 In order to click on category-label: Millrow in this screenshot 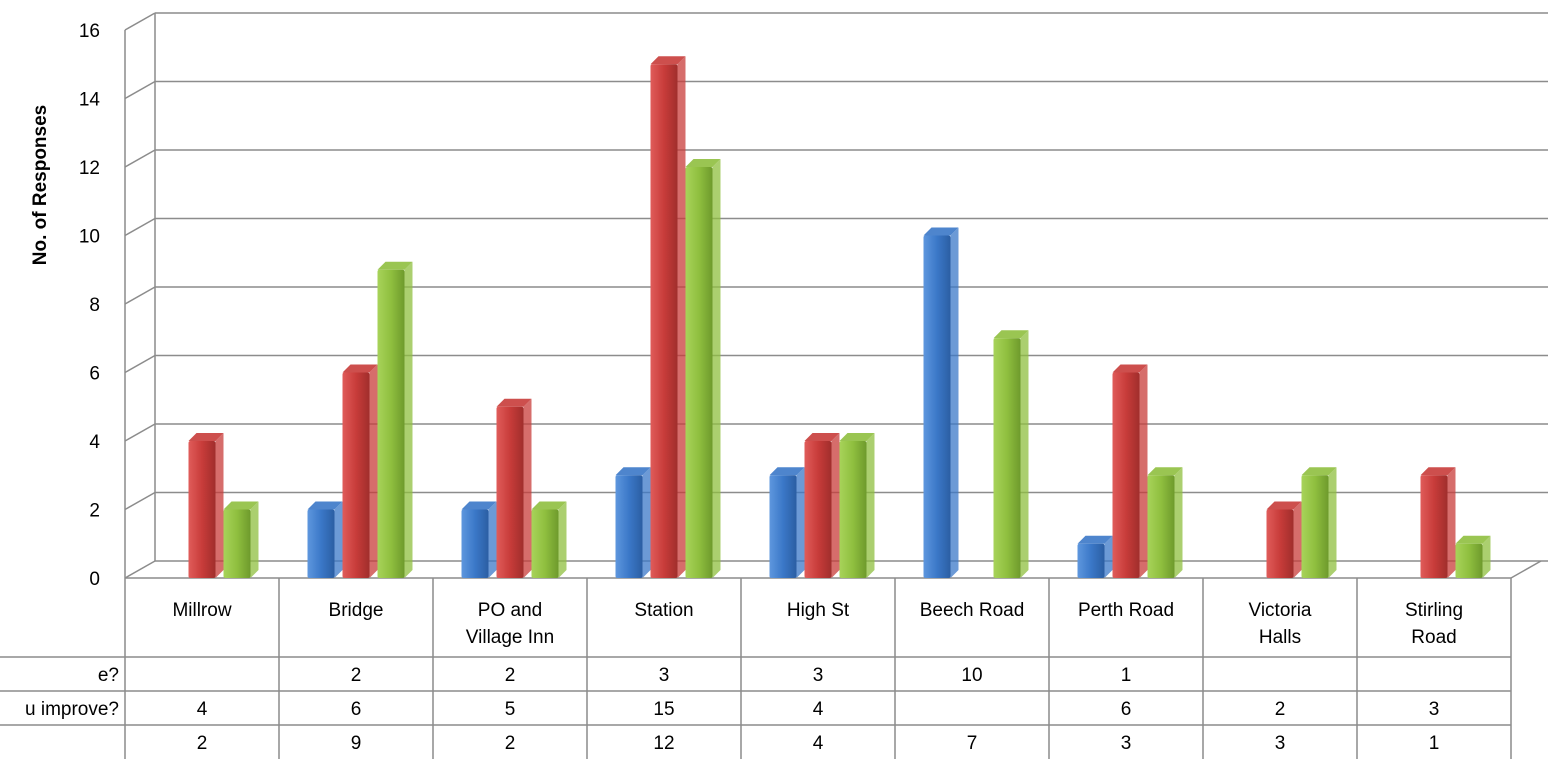, I will do `click(201, 610)`.